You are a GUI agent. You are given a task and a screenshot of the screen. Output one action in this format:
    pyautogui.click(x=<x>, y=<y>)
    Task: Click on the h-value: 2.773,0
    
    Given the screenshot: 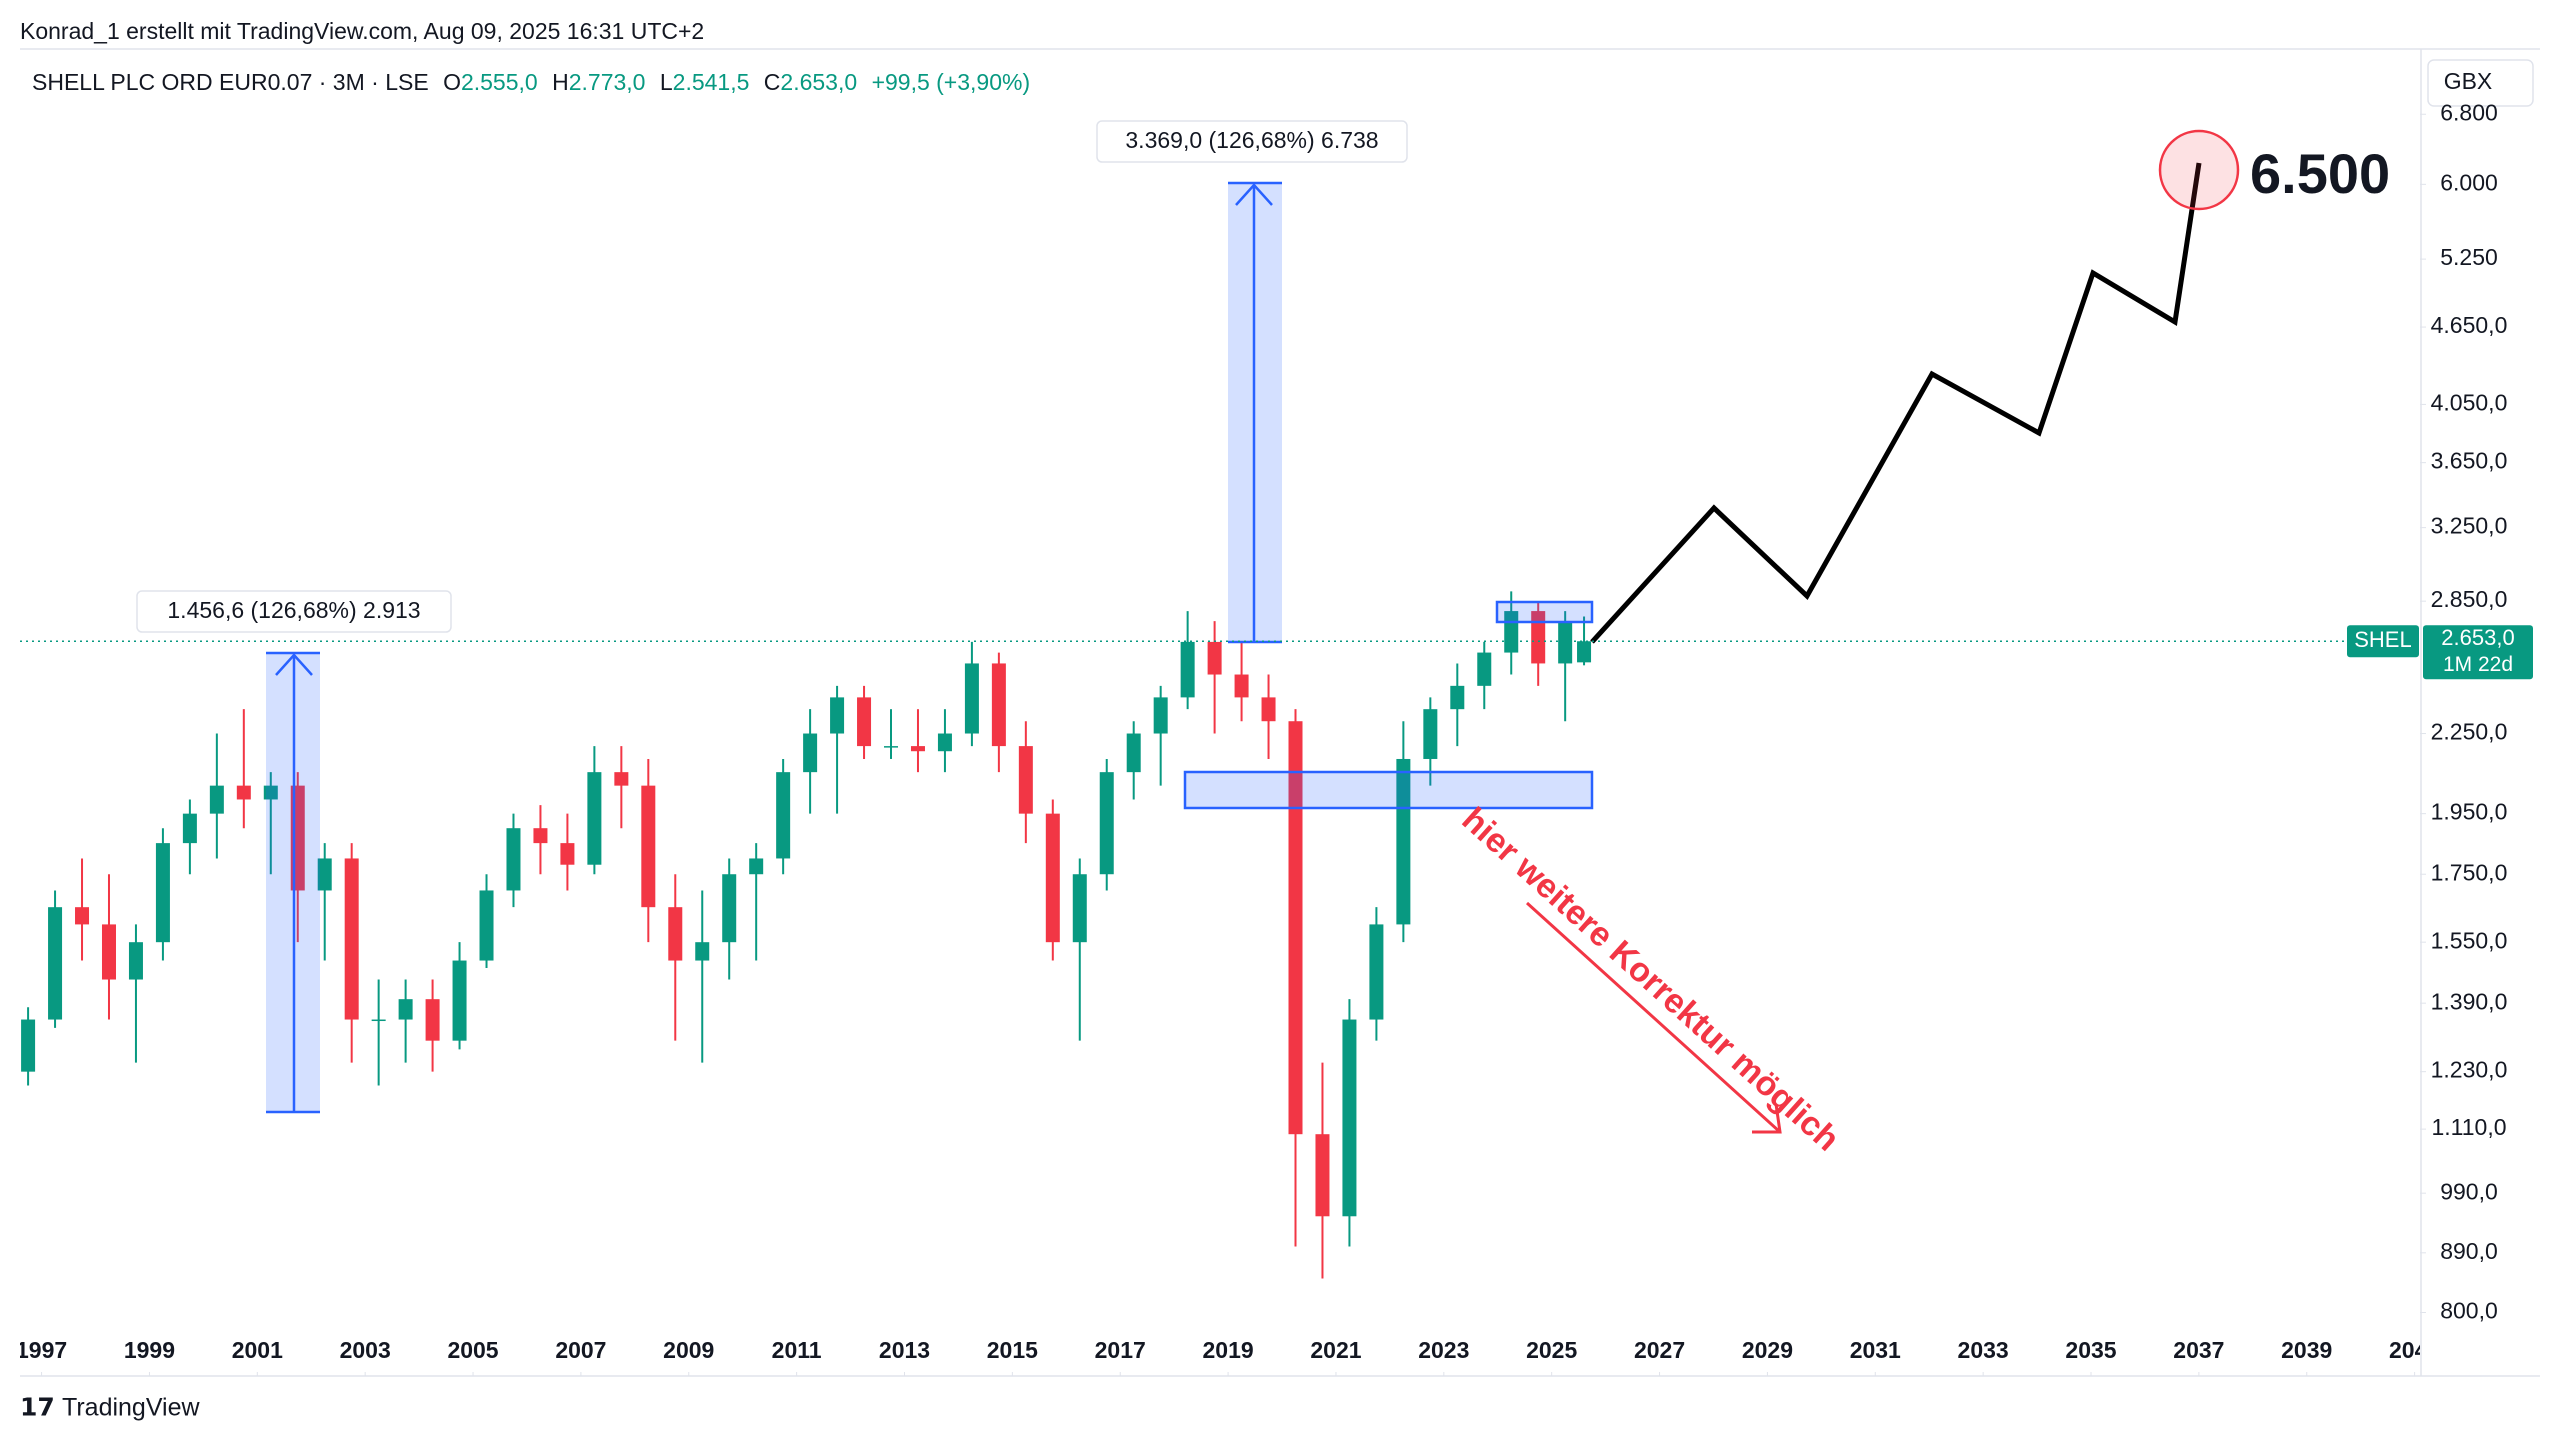 What is the action you would take?
    pyautogui.click(x=607, y=82)
    